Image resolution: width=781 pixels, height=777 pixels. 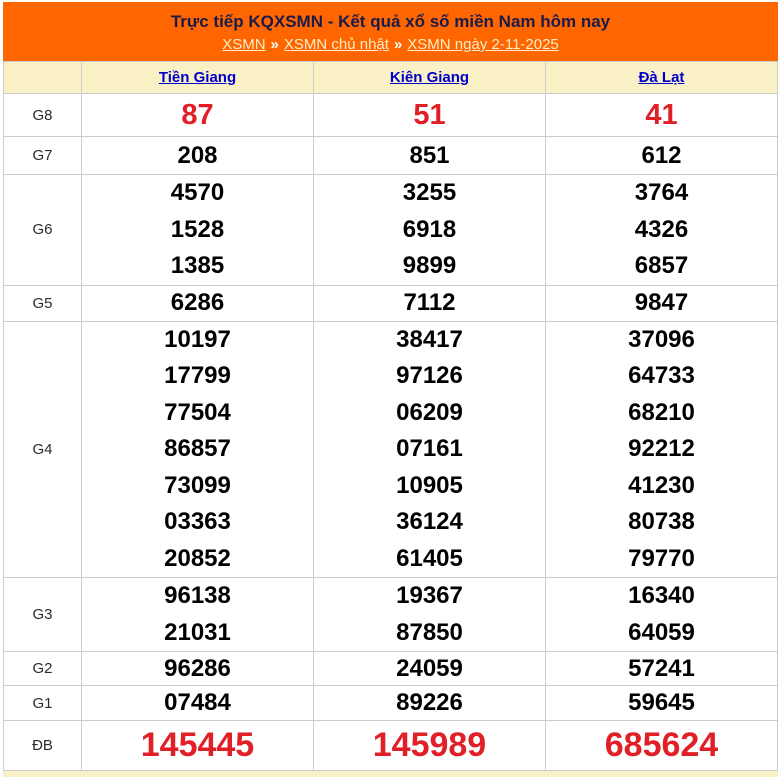 I want to click on breadcrumb-link-xsmn-chu-nhat: XSMN chủ nhật, so click(x=336, y=44).